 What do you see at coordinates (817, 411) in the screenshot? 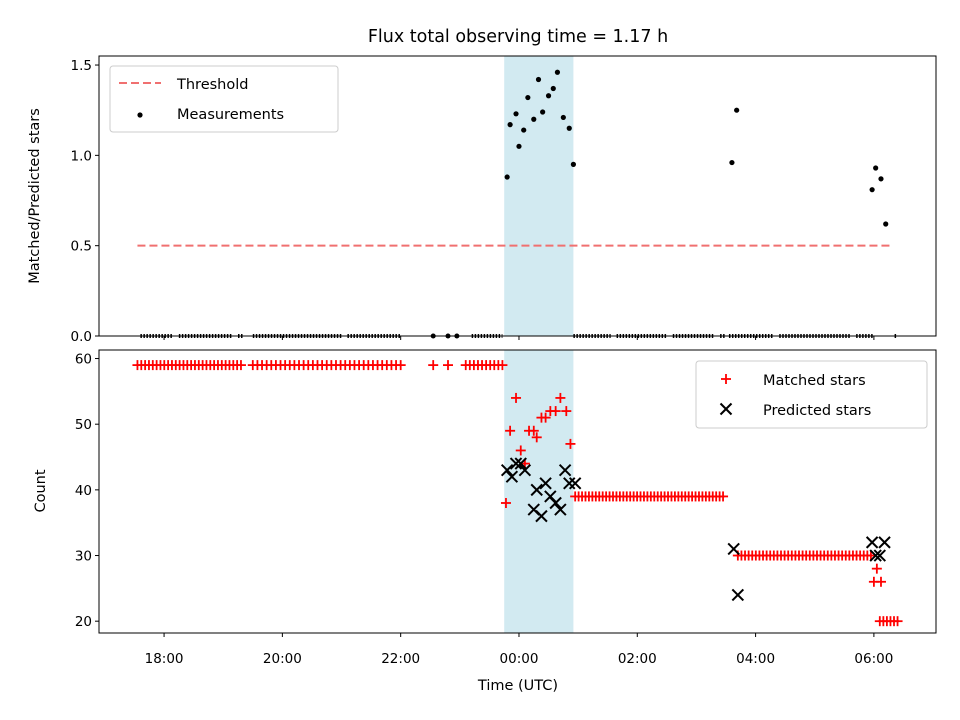
I see `legend-predicted-label: Predicted stars` at bounding box center [817, 411].